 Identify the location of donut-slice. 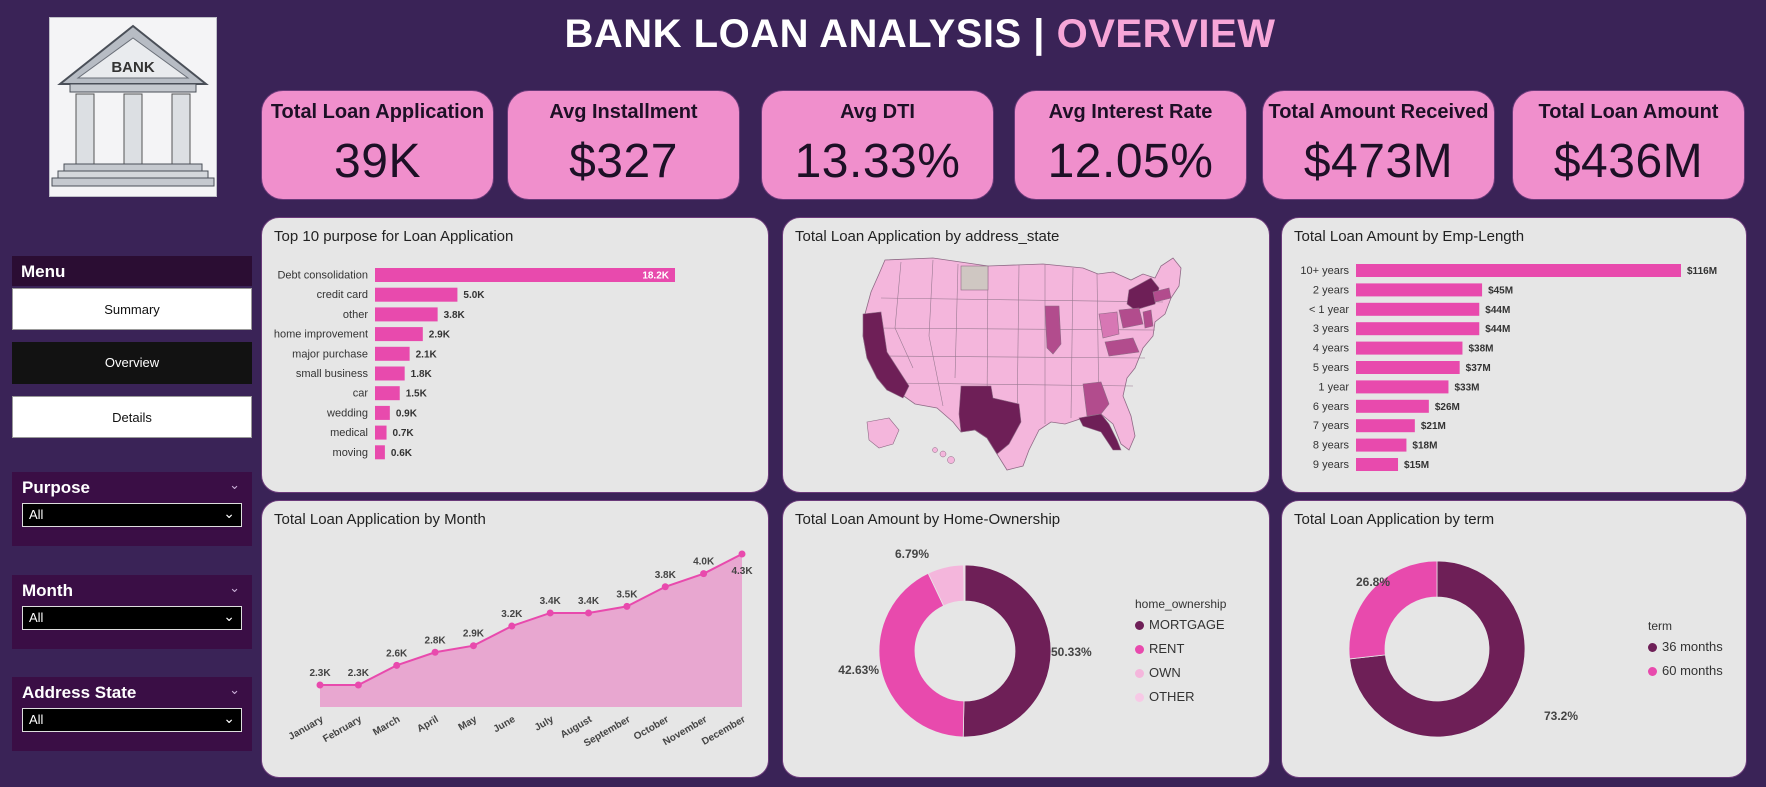
(1007, 651).